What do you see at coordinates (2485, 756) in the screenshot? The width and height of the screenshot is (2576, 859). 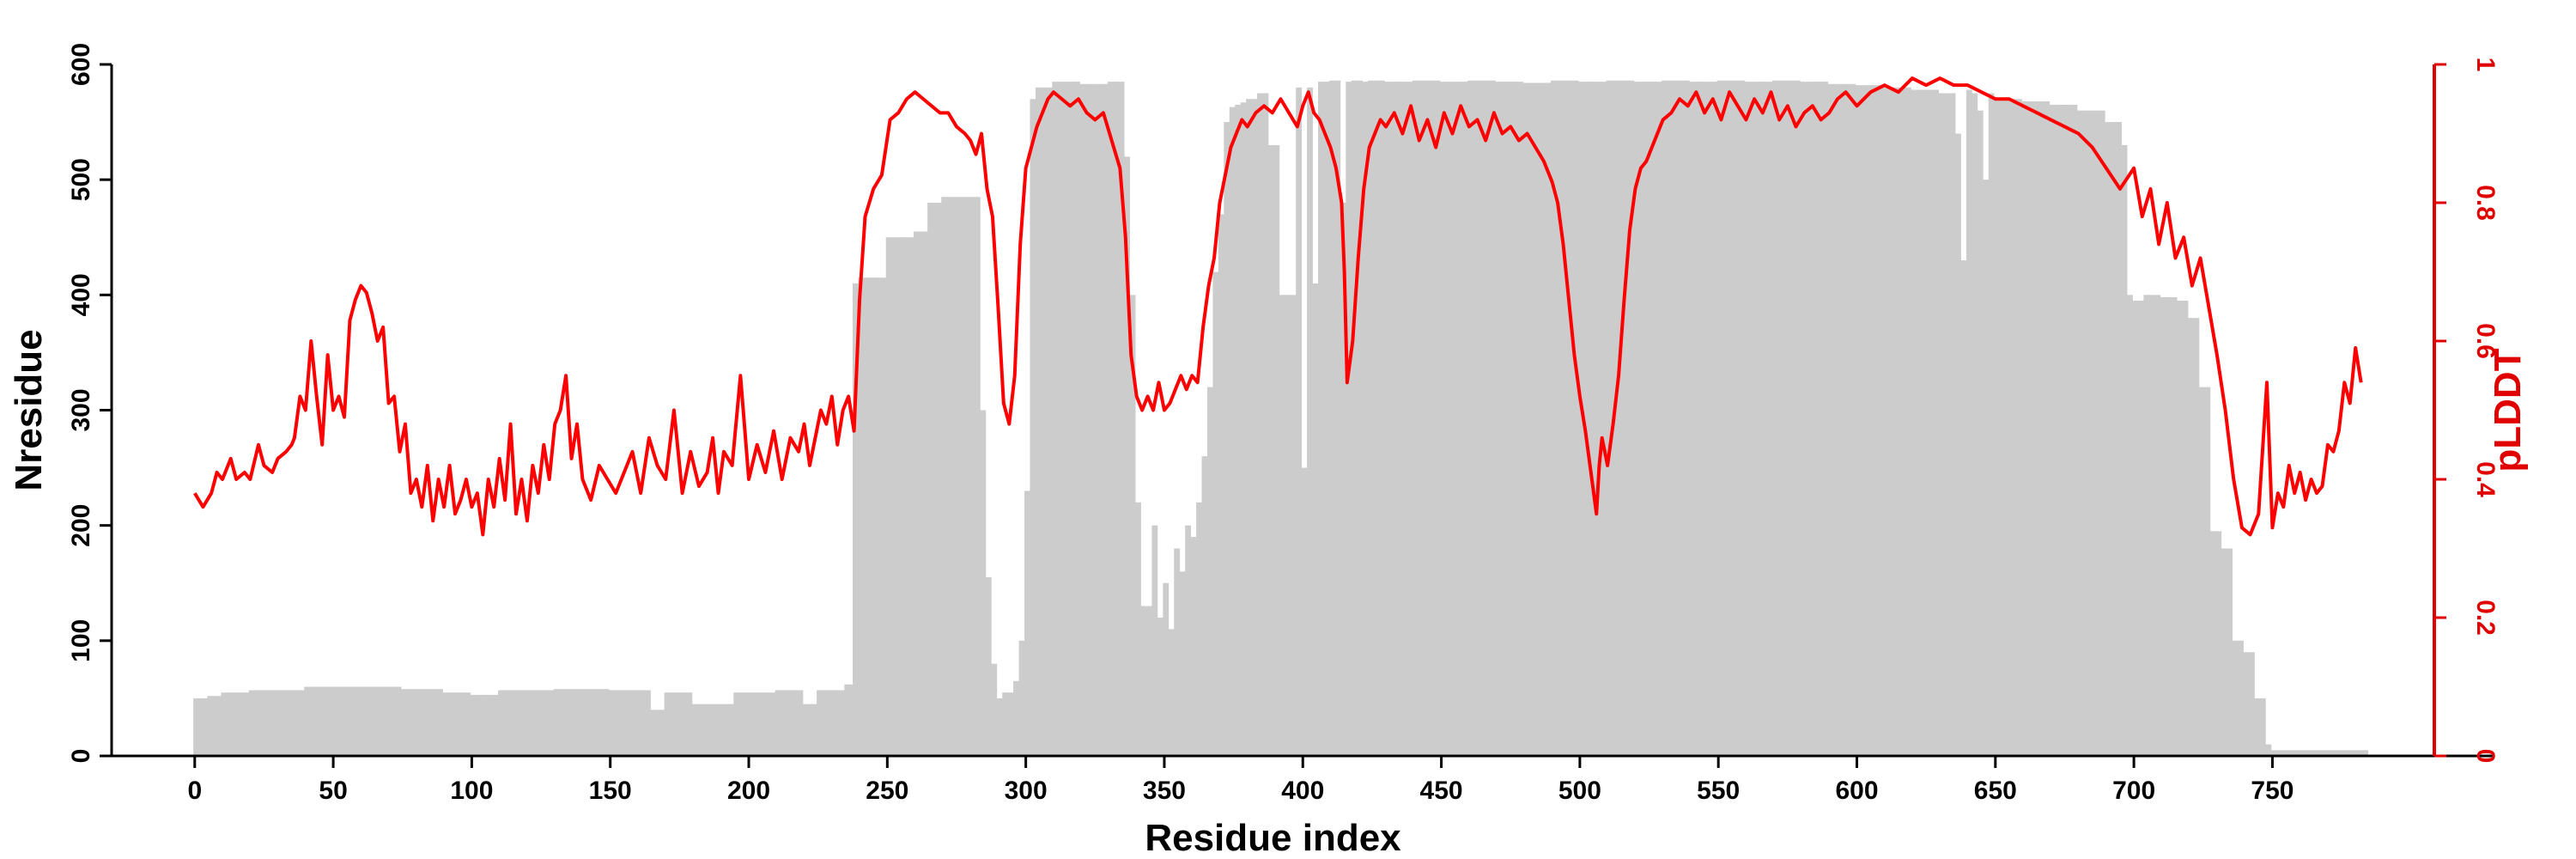 I see `right-y-tick-label: 0` at bounding box center [2485, 756].